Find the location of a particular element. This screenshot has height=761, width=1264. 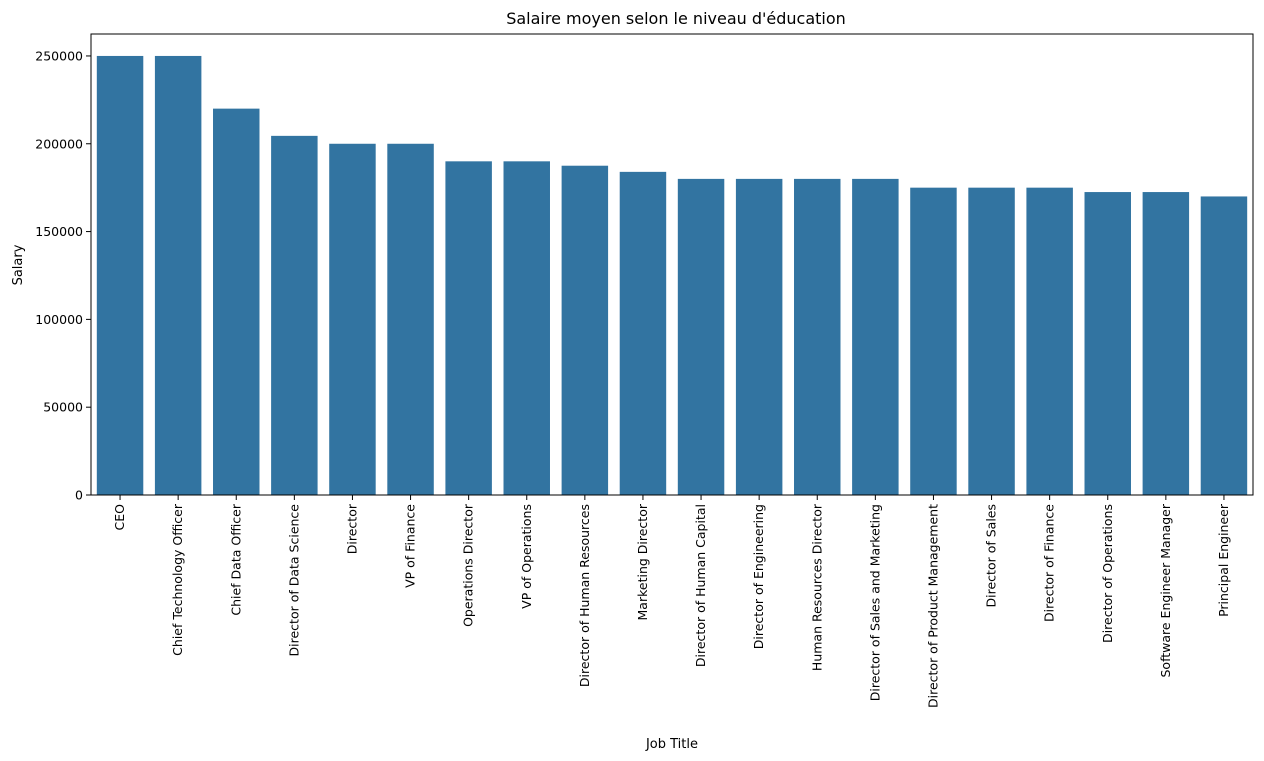

x-tick-label: Director of Data Science is located at coordinates (293, 580).